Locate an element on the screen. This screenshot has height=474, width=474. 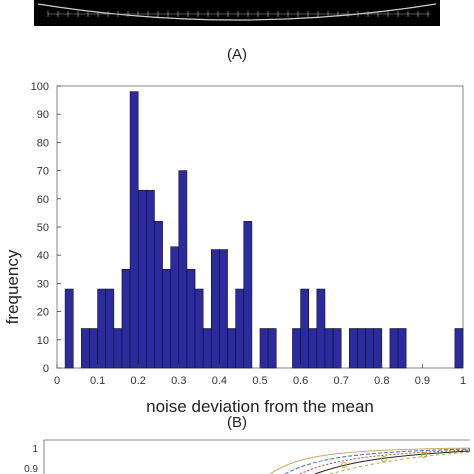
y-tick-label: 80 is located at coordinates (43, 143).